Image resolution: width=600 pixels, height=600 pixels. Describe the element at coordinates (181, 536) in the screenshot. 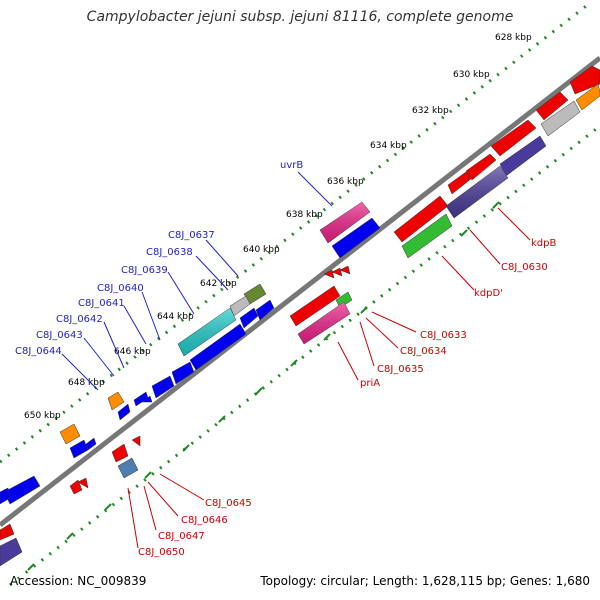

I see `gene-label-C8J_0647: C8J_0647` at that location.